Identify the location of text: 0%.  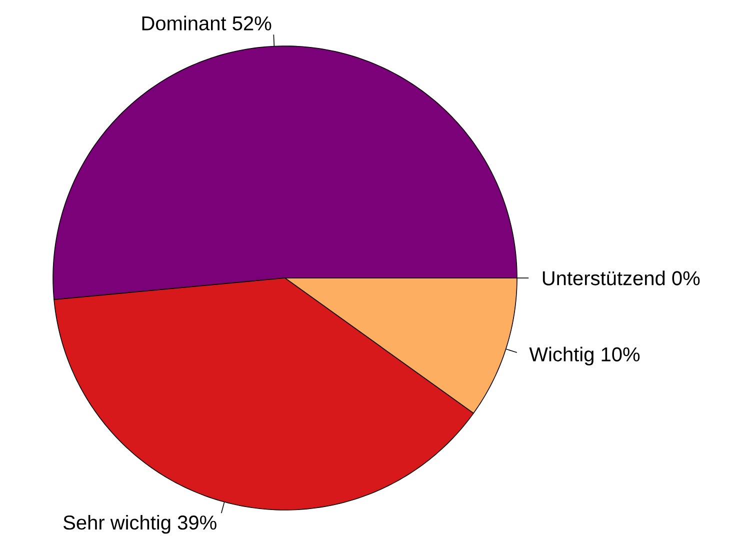
(686, 278).